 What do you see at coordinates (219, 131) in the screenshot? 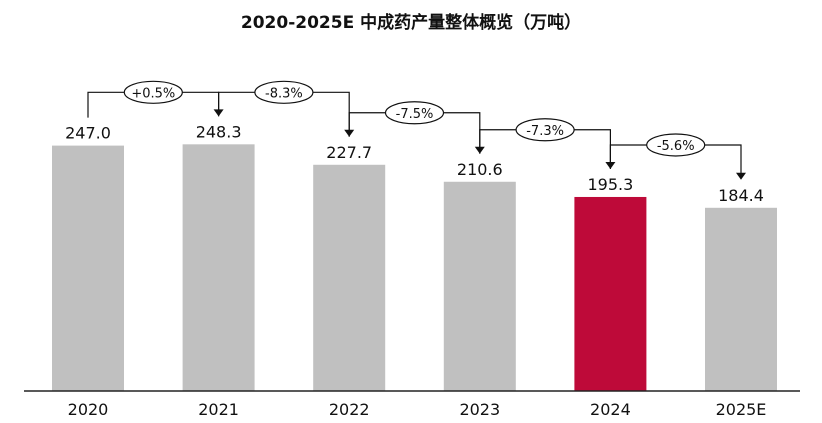
I see `value-label-2021: 248.3` at bounding box center [219, 131].